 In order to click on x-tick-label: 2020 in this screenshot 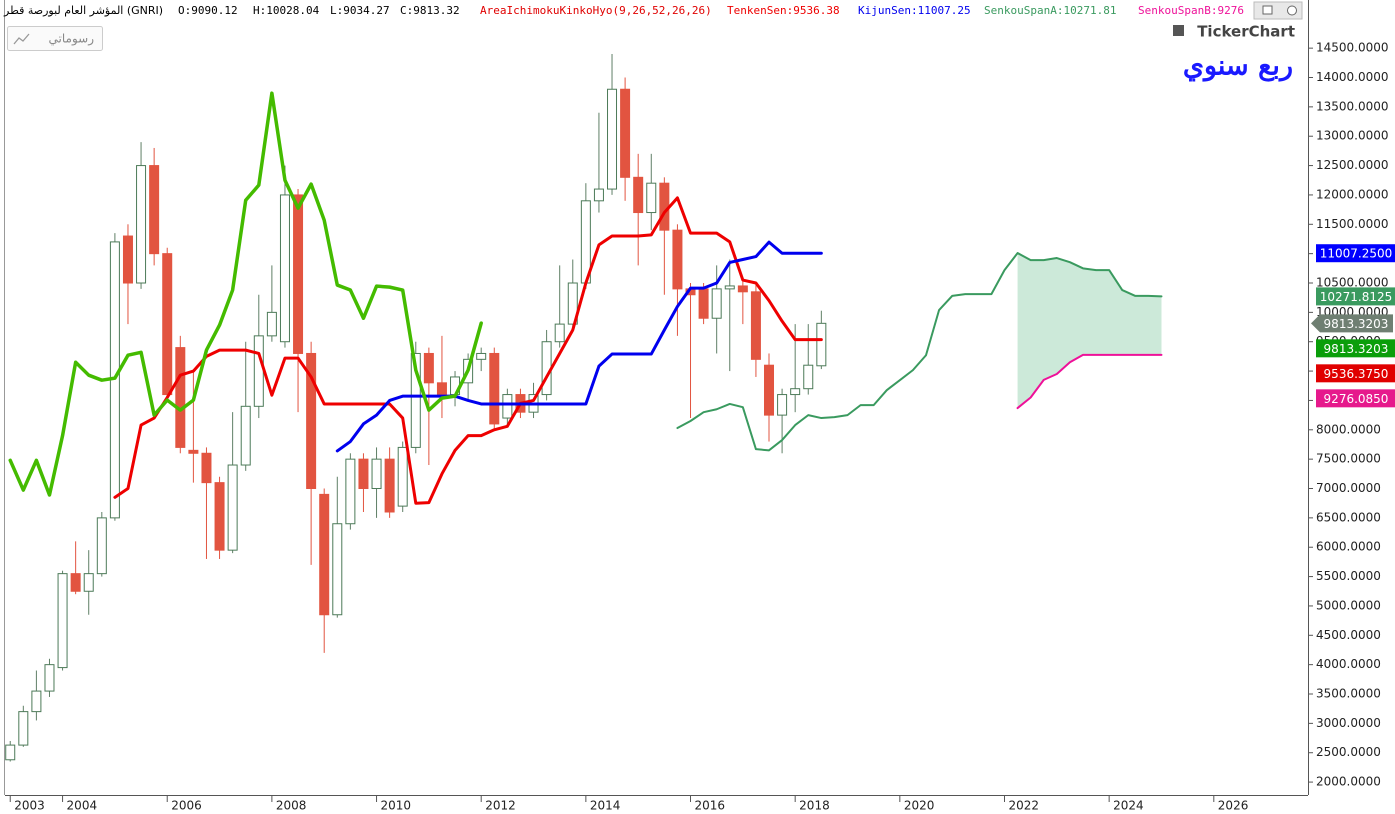, I will do `click(919, 806)`.